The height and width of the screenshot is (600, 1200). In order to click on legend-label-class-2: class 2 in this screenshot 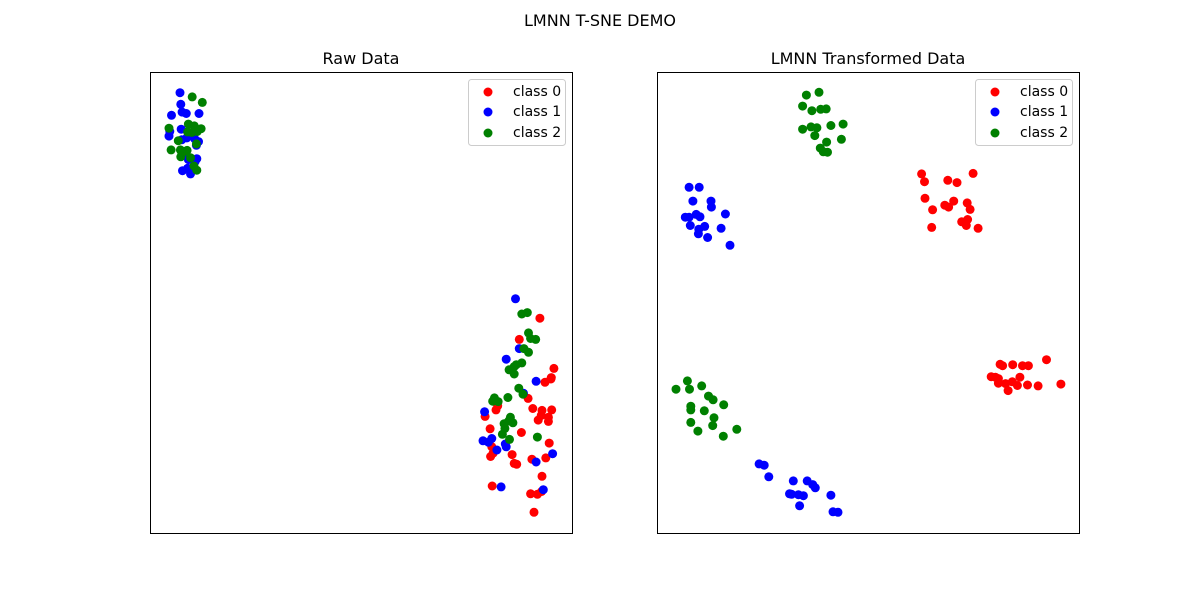, I will do `click(1044, 133)`.